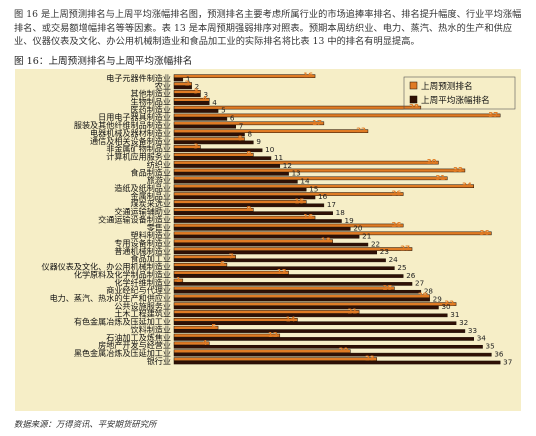 The image size is (536, 436). What do you see at coordinates (159, 361) in the screenshot?
I see `category-label: 银行业` at bounding box center [159, 361].